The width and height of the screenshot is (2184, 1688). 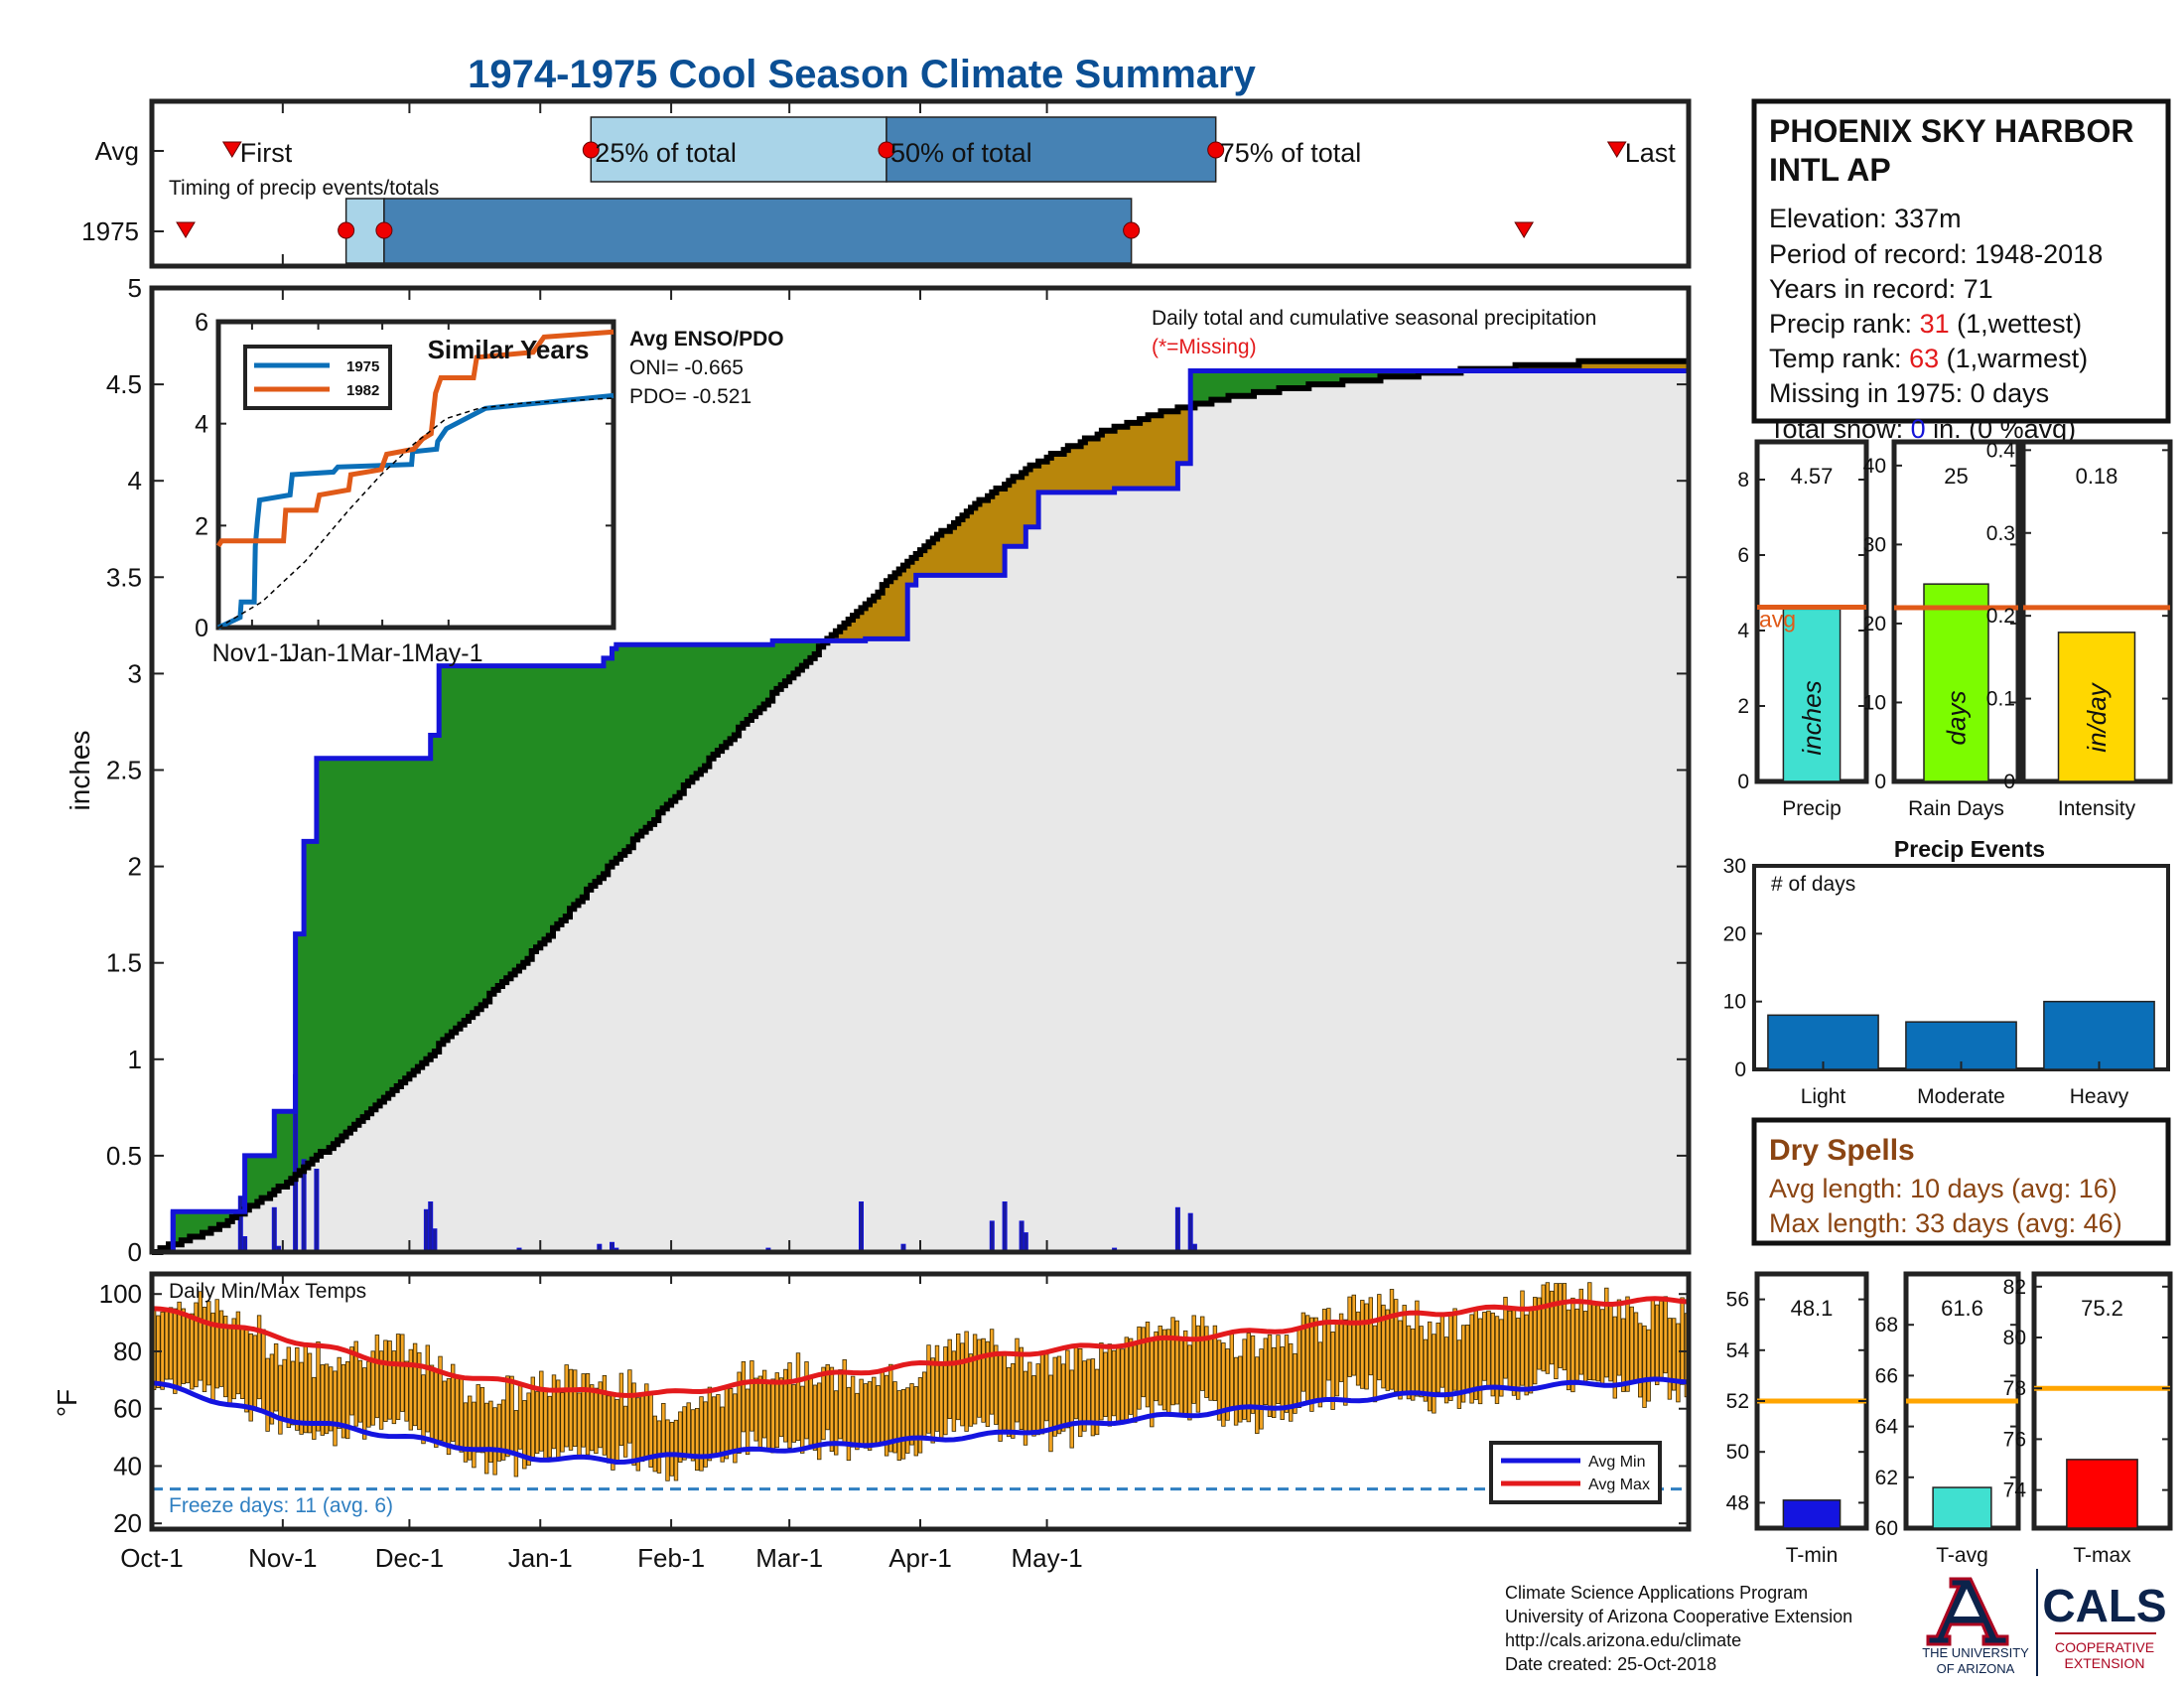 What do you see at coordinates (1976, 1668) in the screenshot?
I see `ua-line2: OF ARIZONA` at bounding box center [1976, 1668].